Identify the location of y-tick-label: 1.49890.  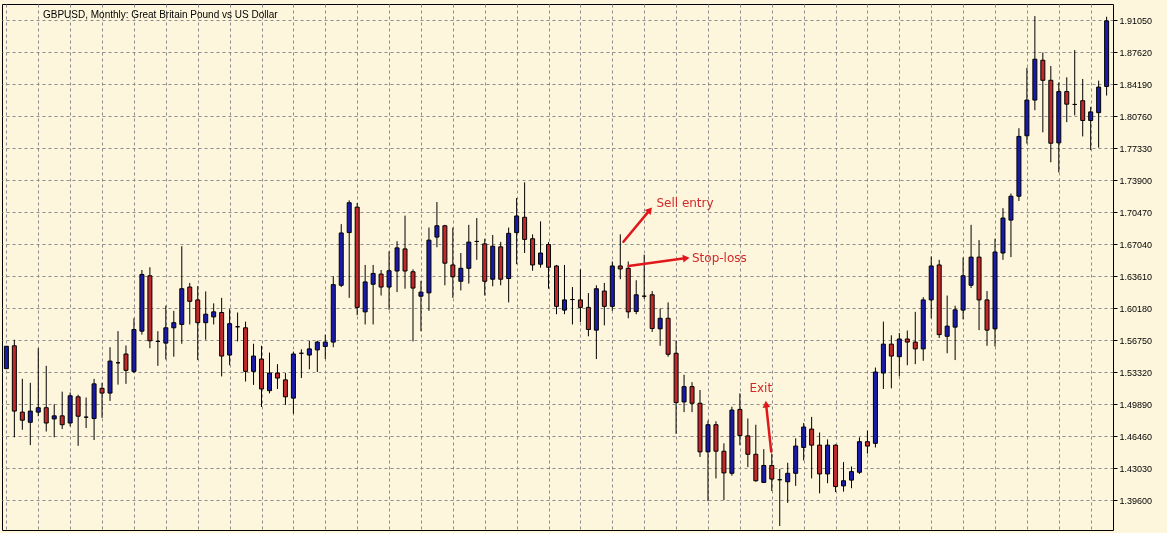
(1136, 404).